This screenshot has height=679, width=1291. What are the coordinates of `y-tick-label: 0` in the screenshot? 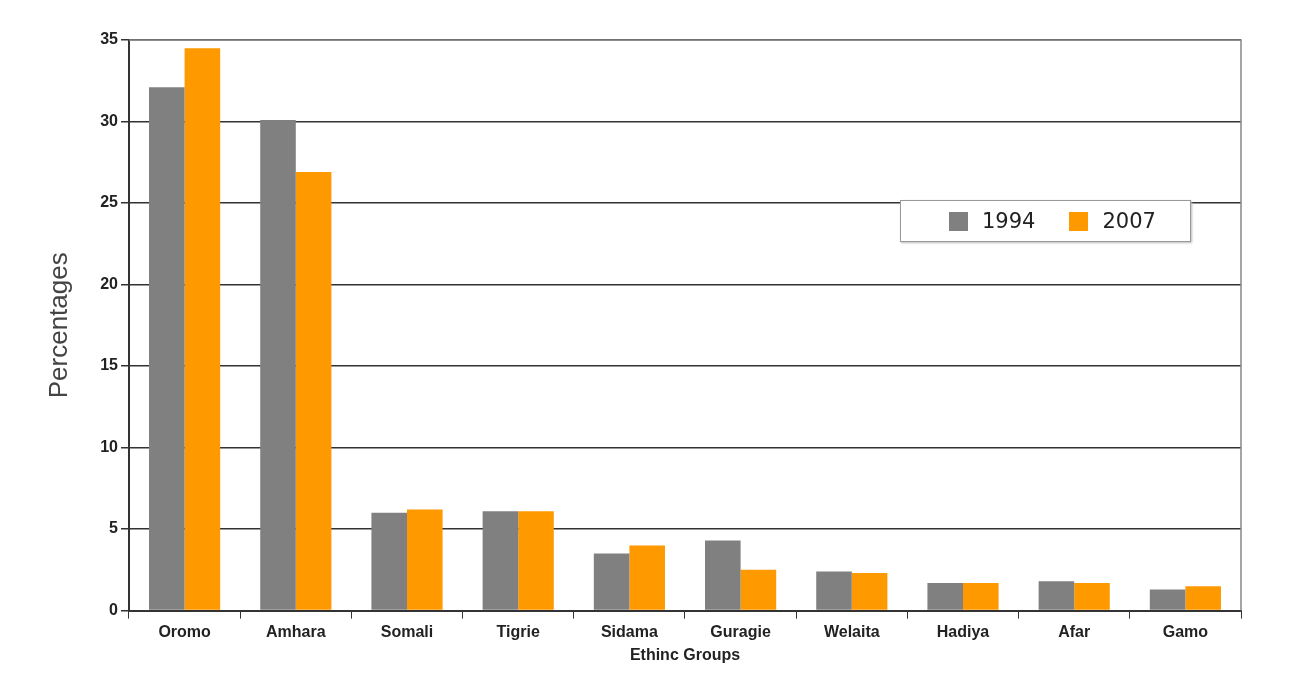 It's located at (114, 610).